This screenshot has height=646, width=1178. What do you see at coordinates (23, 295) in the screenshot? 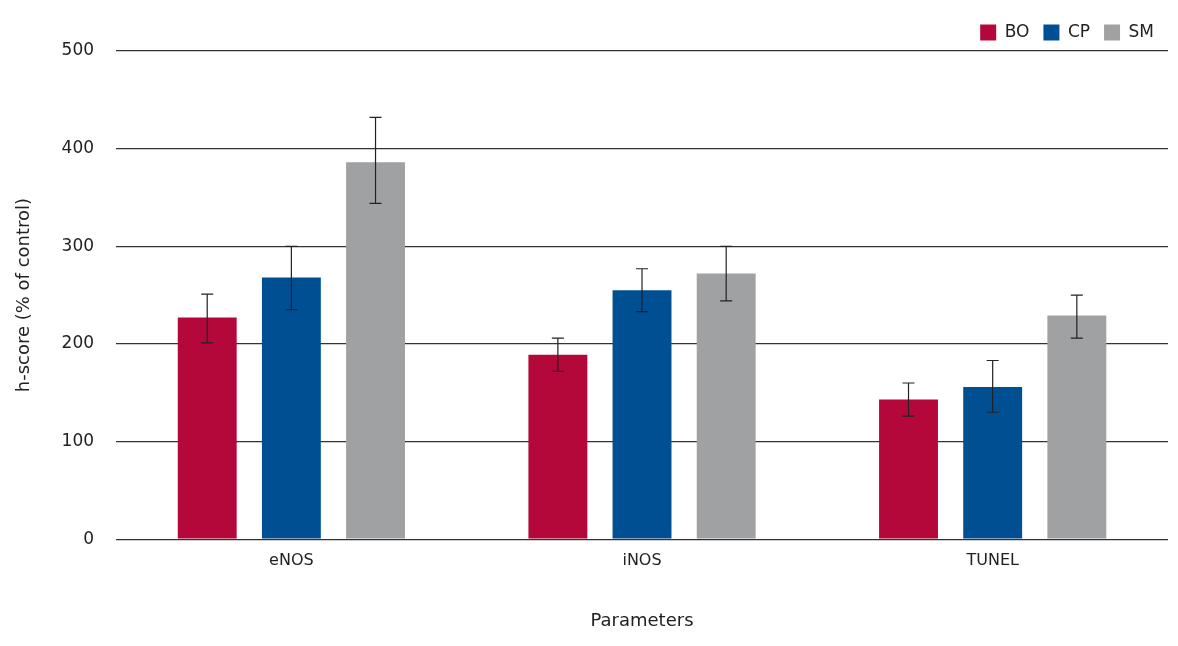
I see `y-axis-title: h-score (% of control)` at bounding box center [23, 295].